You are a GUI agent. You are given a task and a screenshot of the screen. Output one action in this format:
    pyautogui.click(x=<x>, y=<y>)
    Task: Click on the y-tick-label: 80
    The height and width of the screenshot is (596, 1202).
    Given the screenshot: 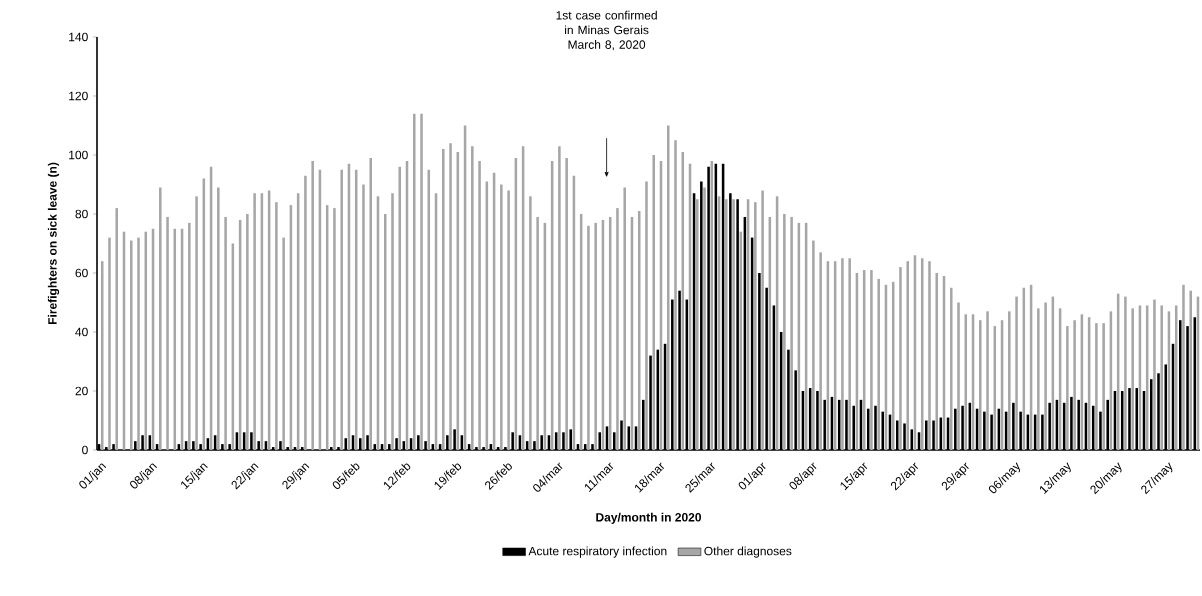 What is the action you would take?
    pyautogui.click(x=81, y=214)
    